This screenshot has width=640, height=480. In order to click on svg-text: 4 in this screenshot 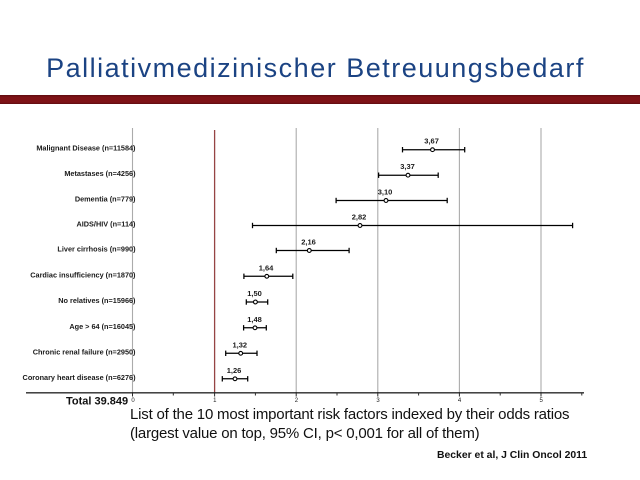, I will do `click(460, 401)`.